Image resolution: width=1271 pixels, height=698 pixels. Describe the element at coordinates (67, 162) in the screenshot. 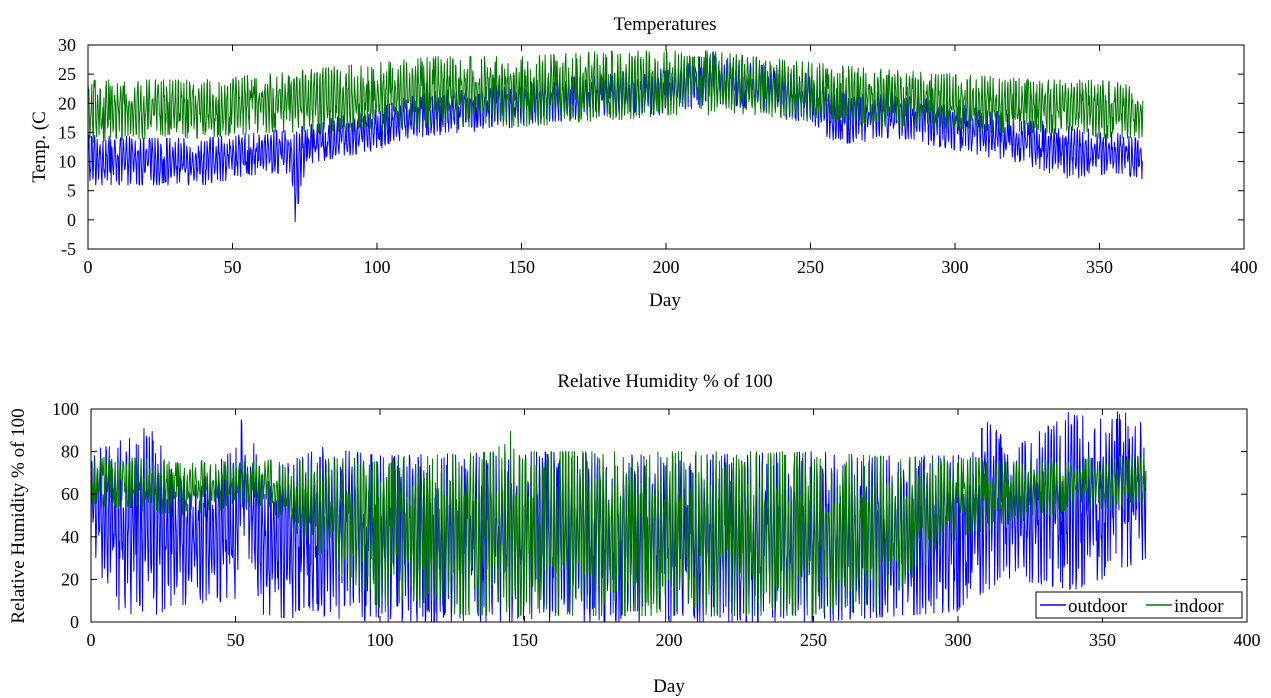

I see `y-tick-label: 10` at that location.